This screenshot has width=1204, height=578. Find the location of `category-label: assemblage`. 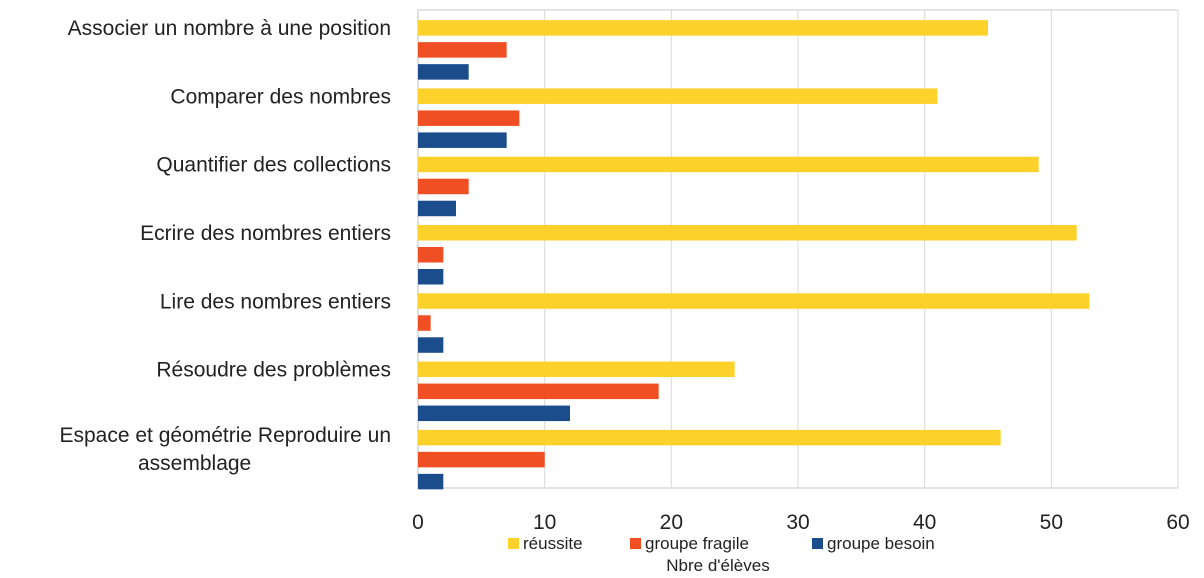

category-label: assemblage is located at coordinates (194, 463).